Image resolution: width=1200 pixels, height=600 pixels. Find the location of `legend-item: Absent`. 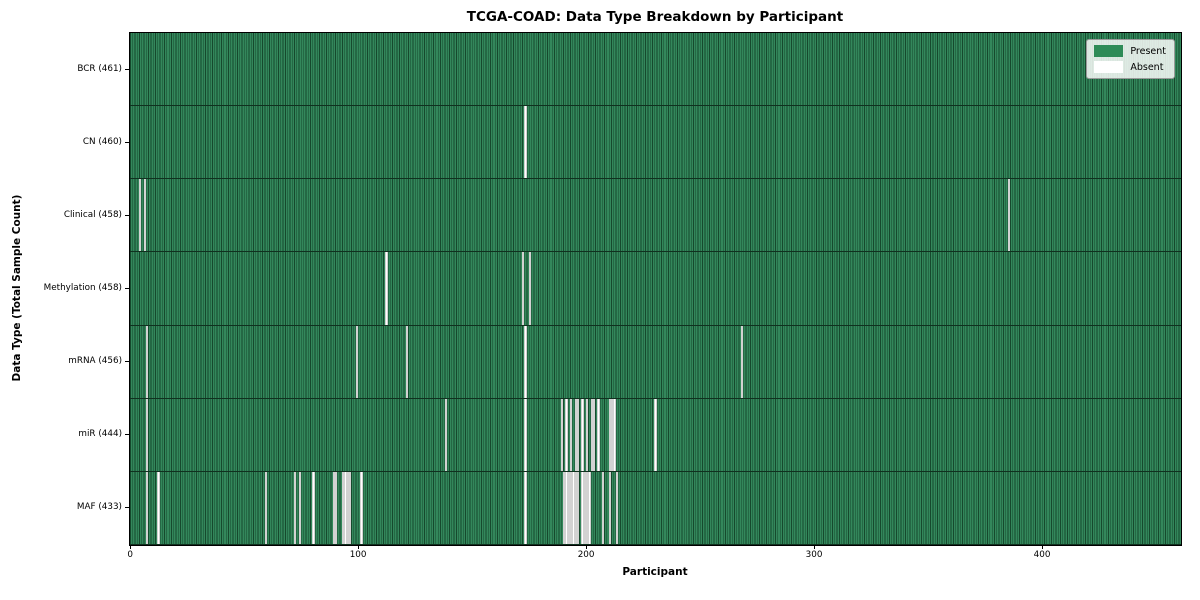

legend-item: Absent is located at coordinates (1130, 67).